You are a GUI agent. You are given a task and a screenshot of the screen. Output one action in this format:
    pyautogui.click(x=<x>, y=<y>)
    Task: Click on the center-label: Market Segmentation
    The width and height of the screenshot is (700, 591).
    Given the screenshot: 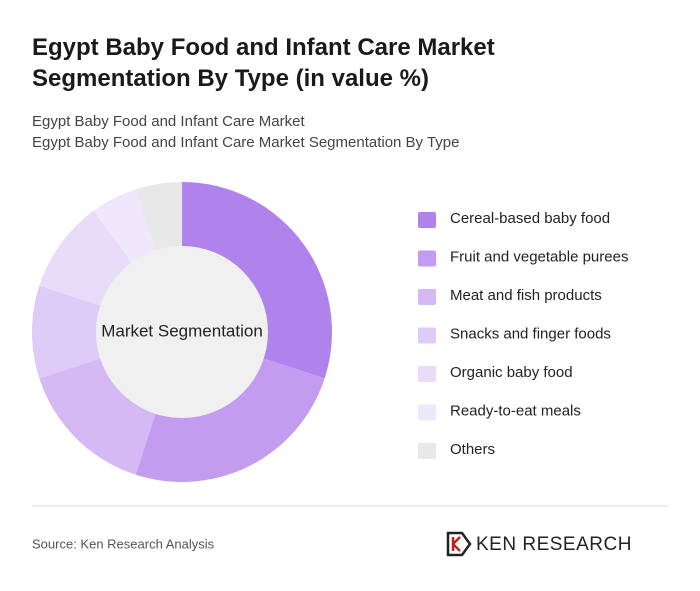 What is the action you would take?
    pyautogui.click(x=182, y=330)
    